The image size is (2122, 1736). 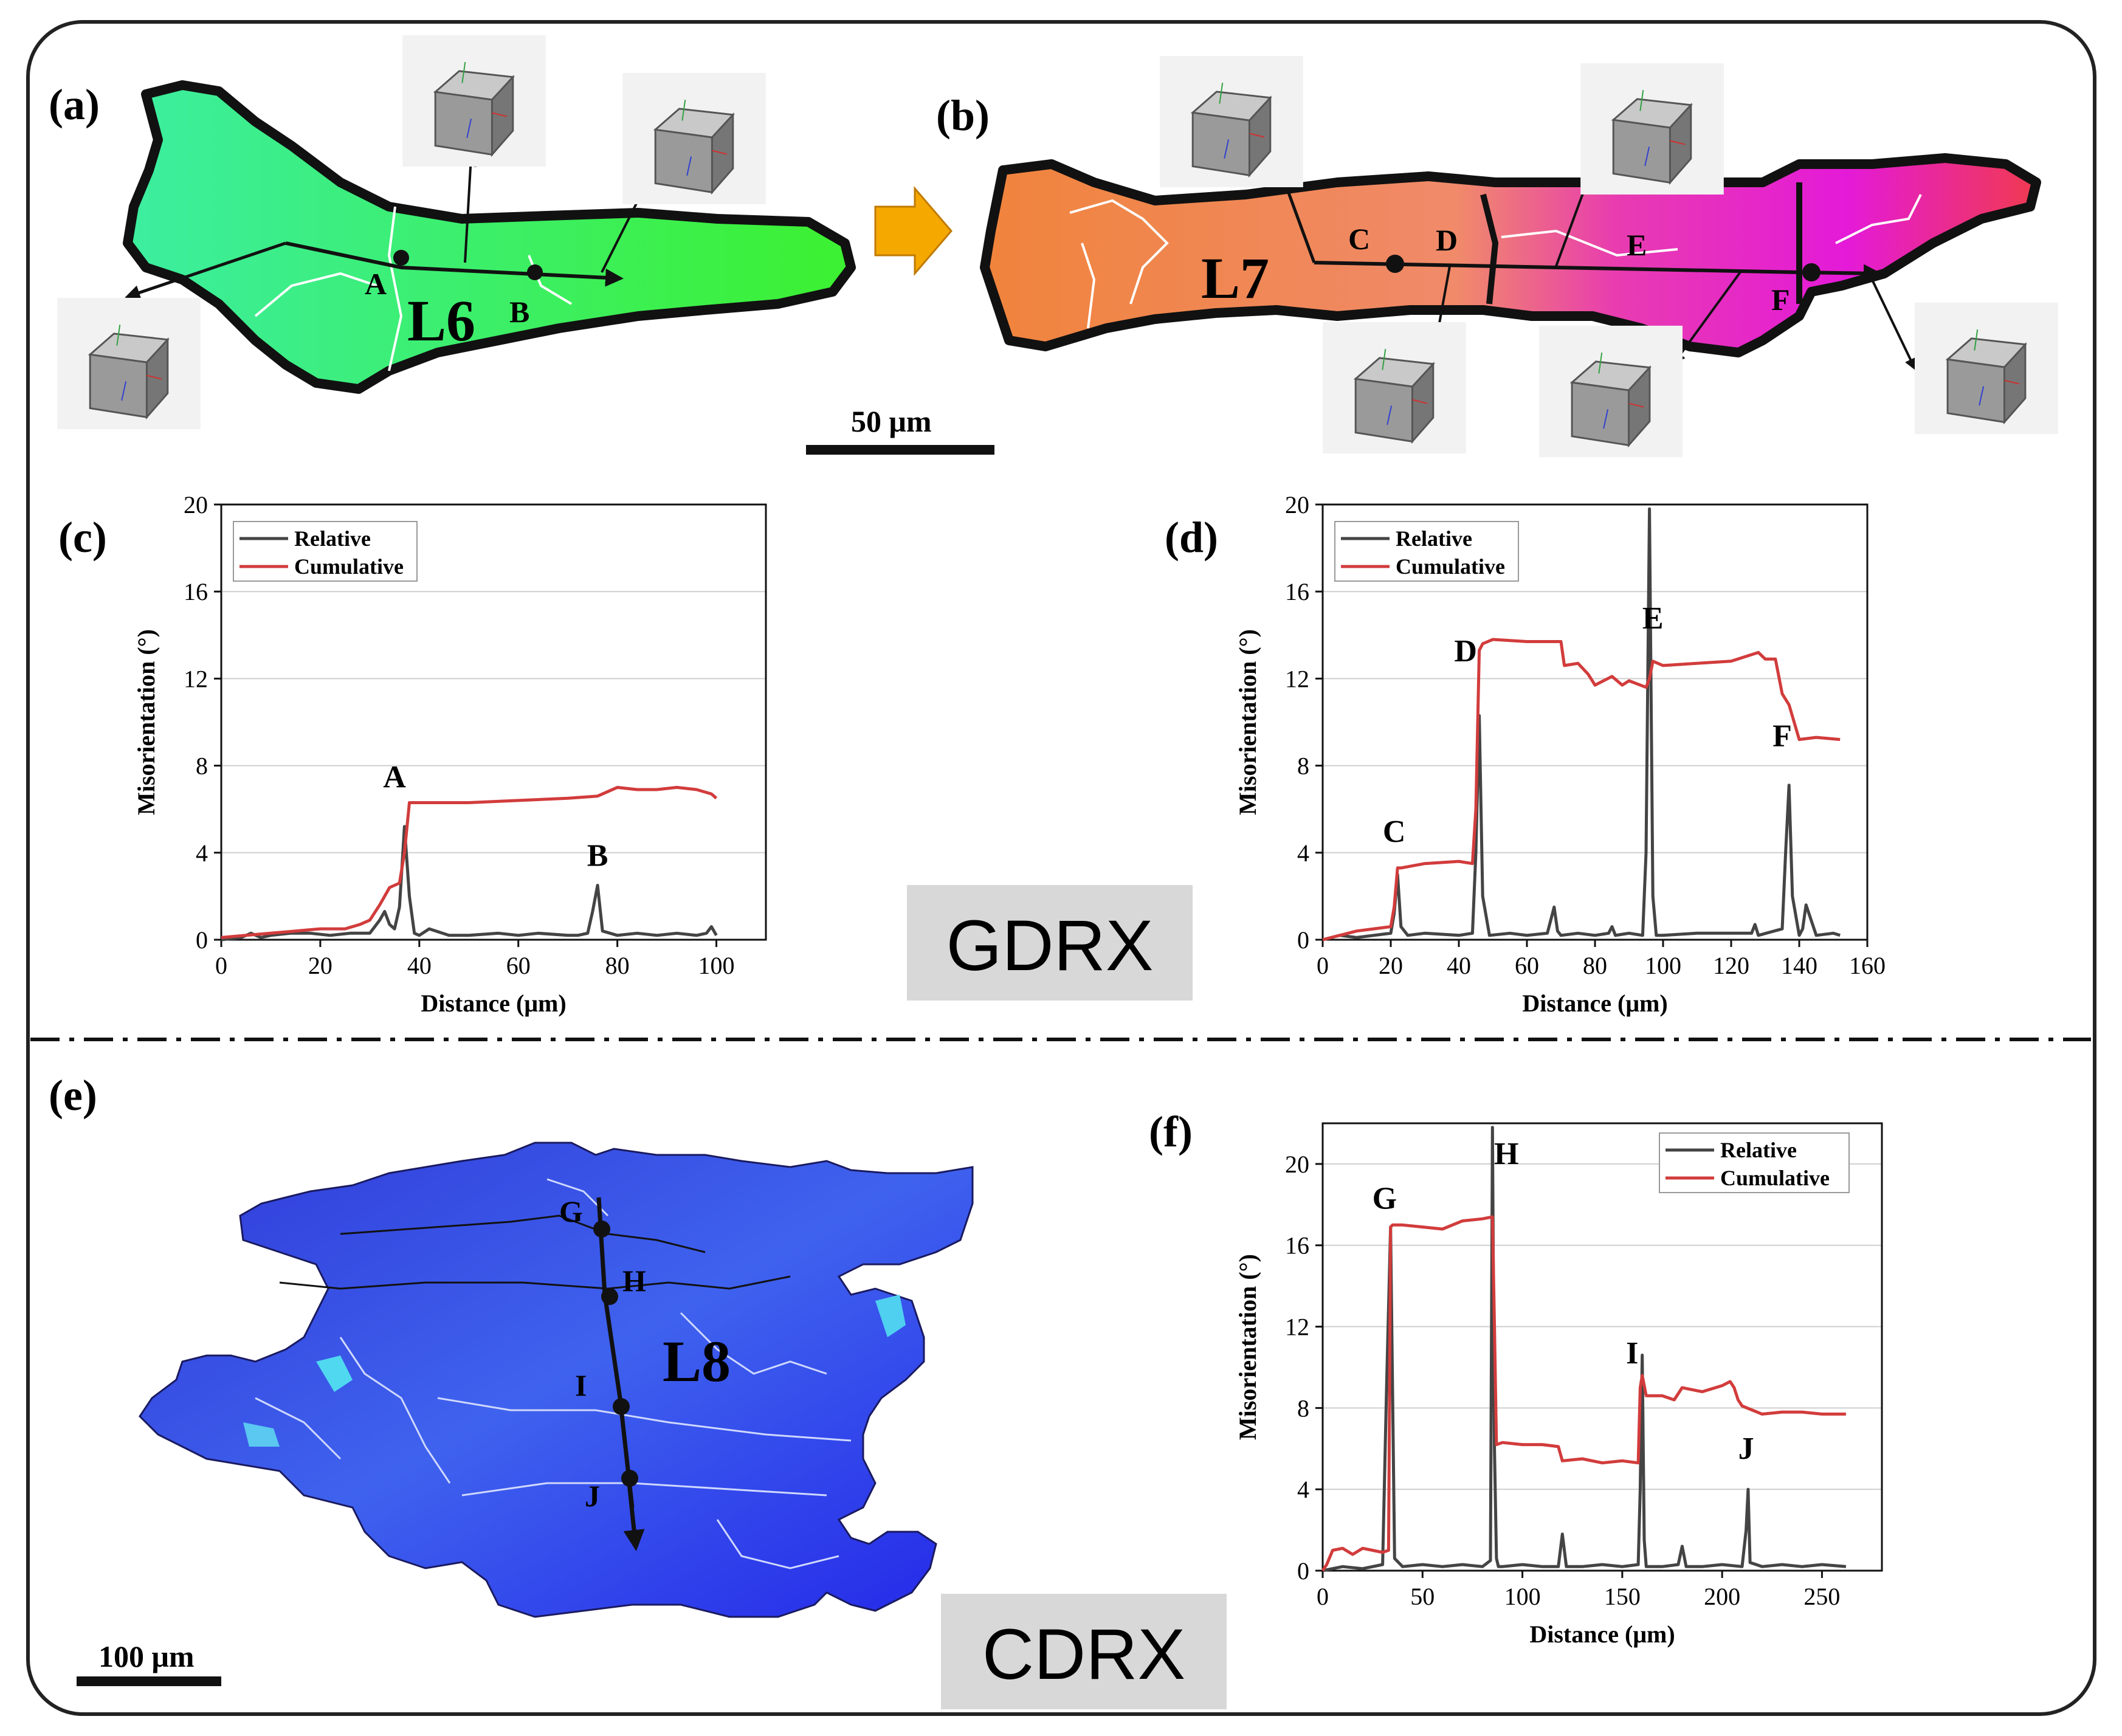 I want to click on peak-label: F, so click(x=1782, y=735).